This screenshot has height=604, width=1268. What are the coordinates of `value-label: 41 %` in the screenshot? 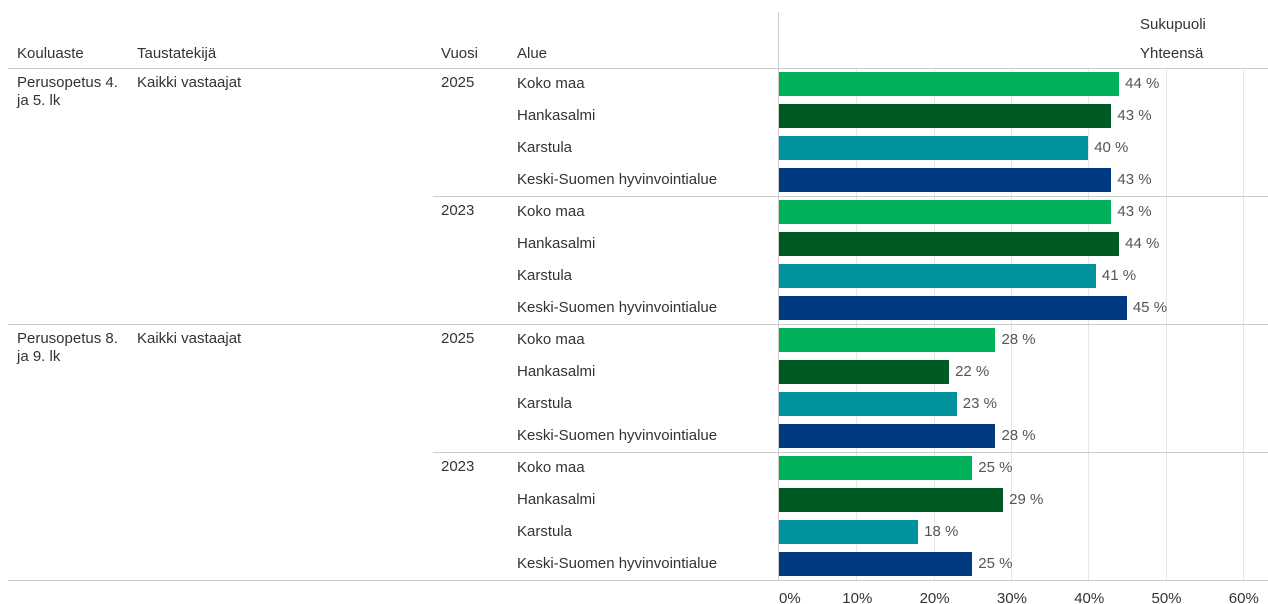 It's located at (1119, 275).